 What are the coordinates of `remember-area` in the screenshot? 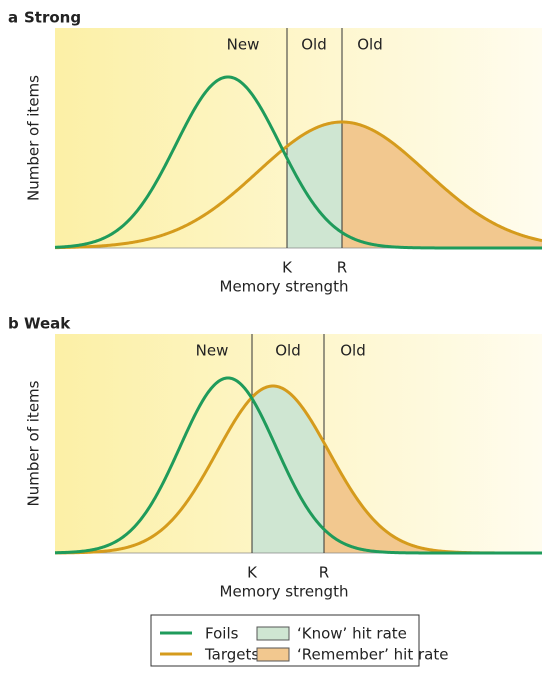 It's located at (442, 185).